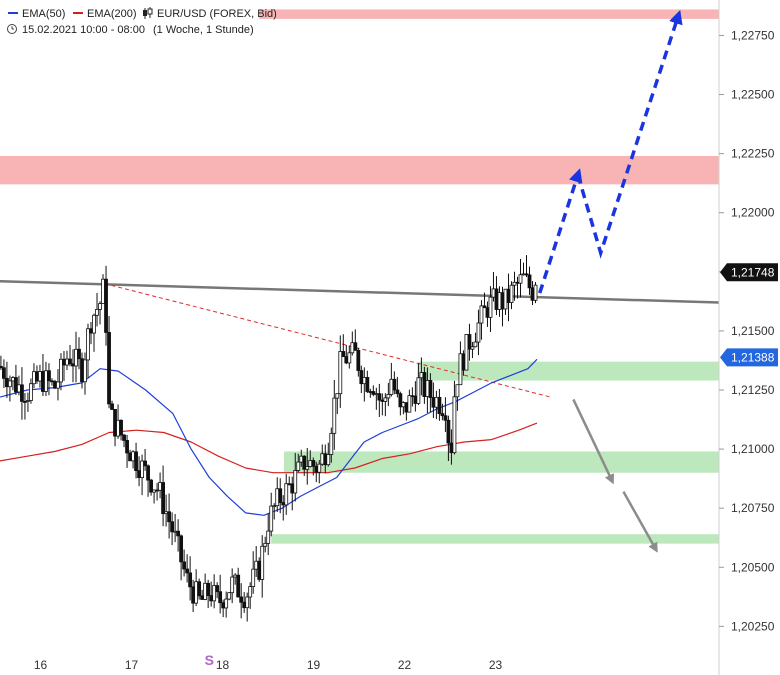  What do you see at coordinates (148, 13) in the screenshot?
I see `candlestick-icon` at bounding box center [148, 13].